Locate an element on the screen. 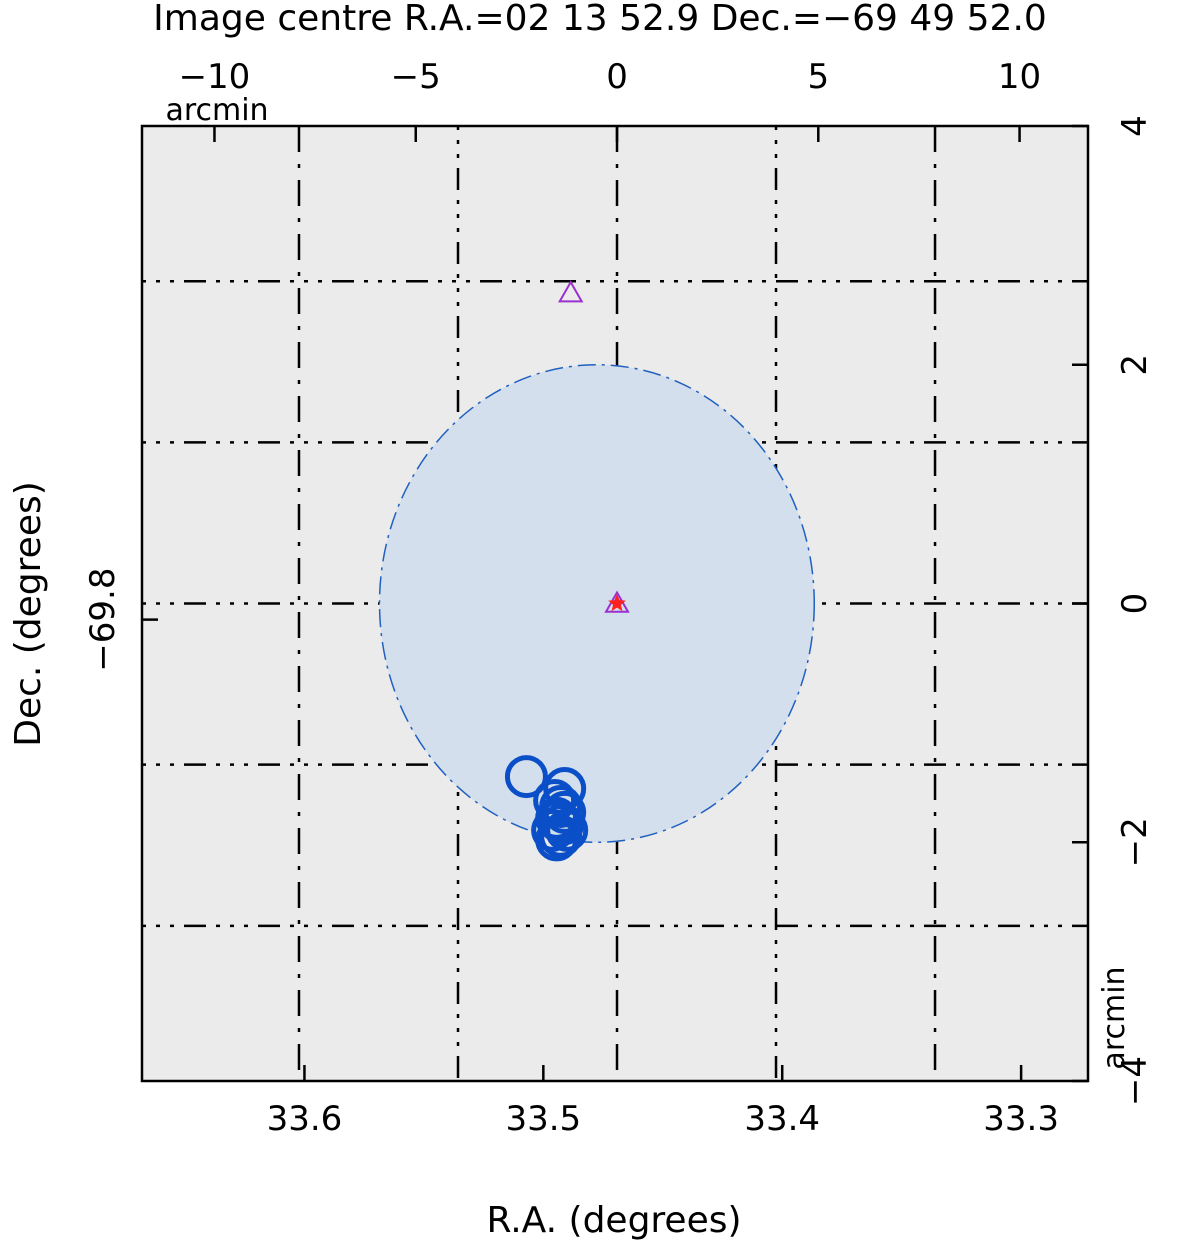 This screenshot has width=1200, height=1245. error-ellipse-group is located at coordinates (597, 603).